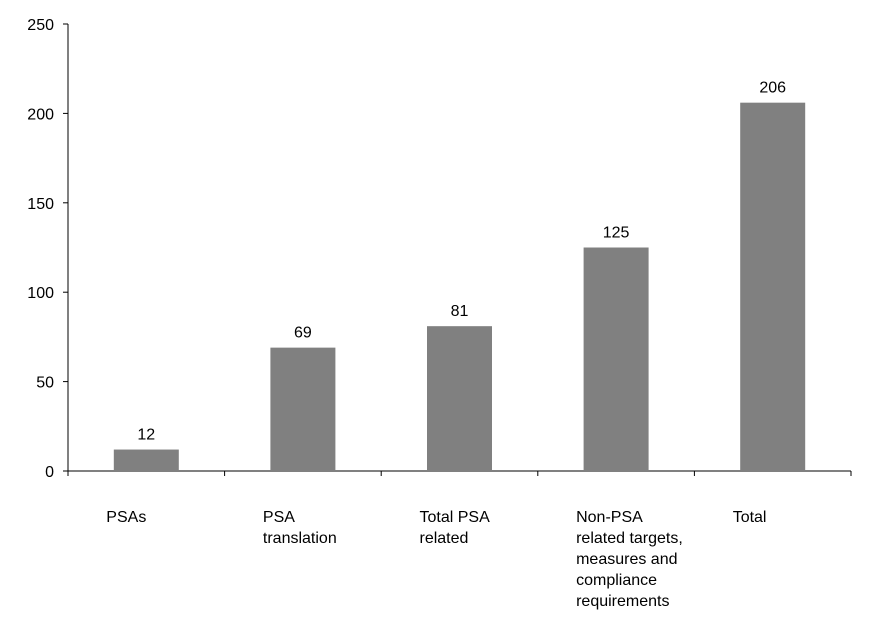 The width and height of the screenshot is (871, 618). What do you see at coordinates (772, 88) in the screenshot?
I see `data-label: 206` at bounding box center [772, 88].